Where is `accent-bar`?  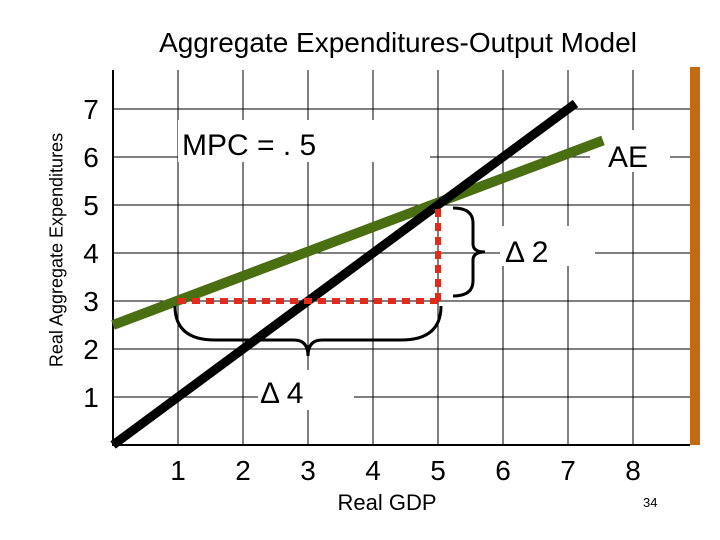 accent-bar is located at coordinates (695, 256).